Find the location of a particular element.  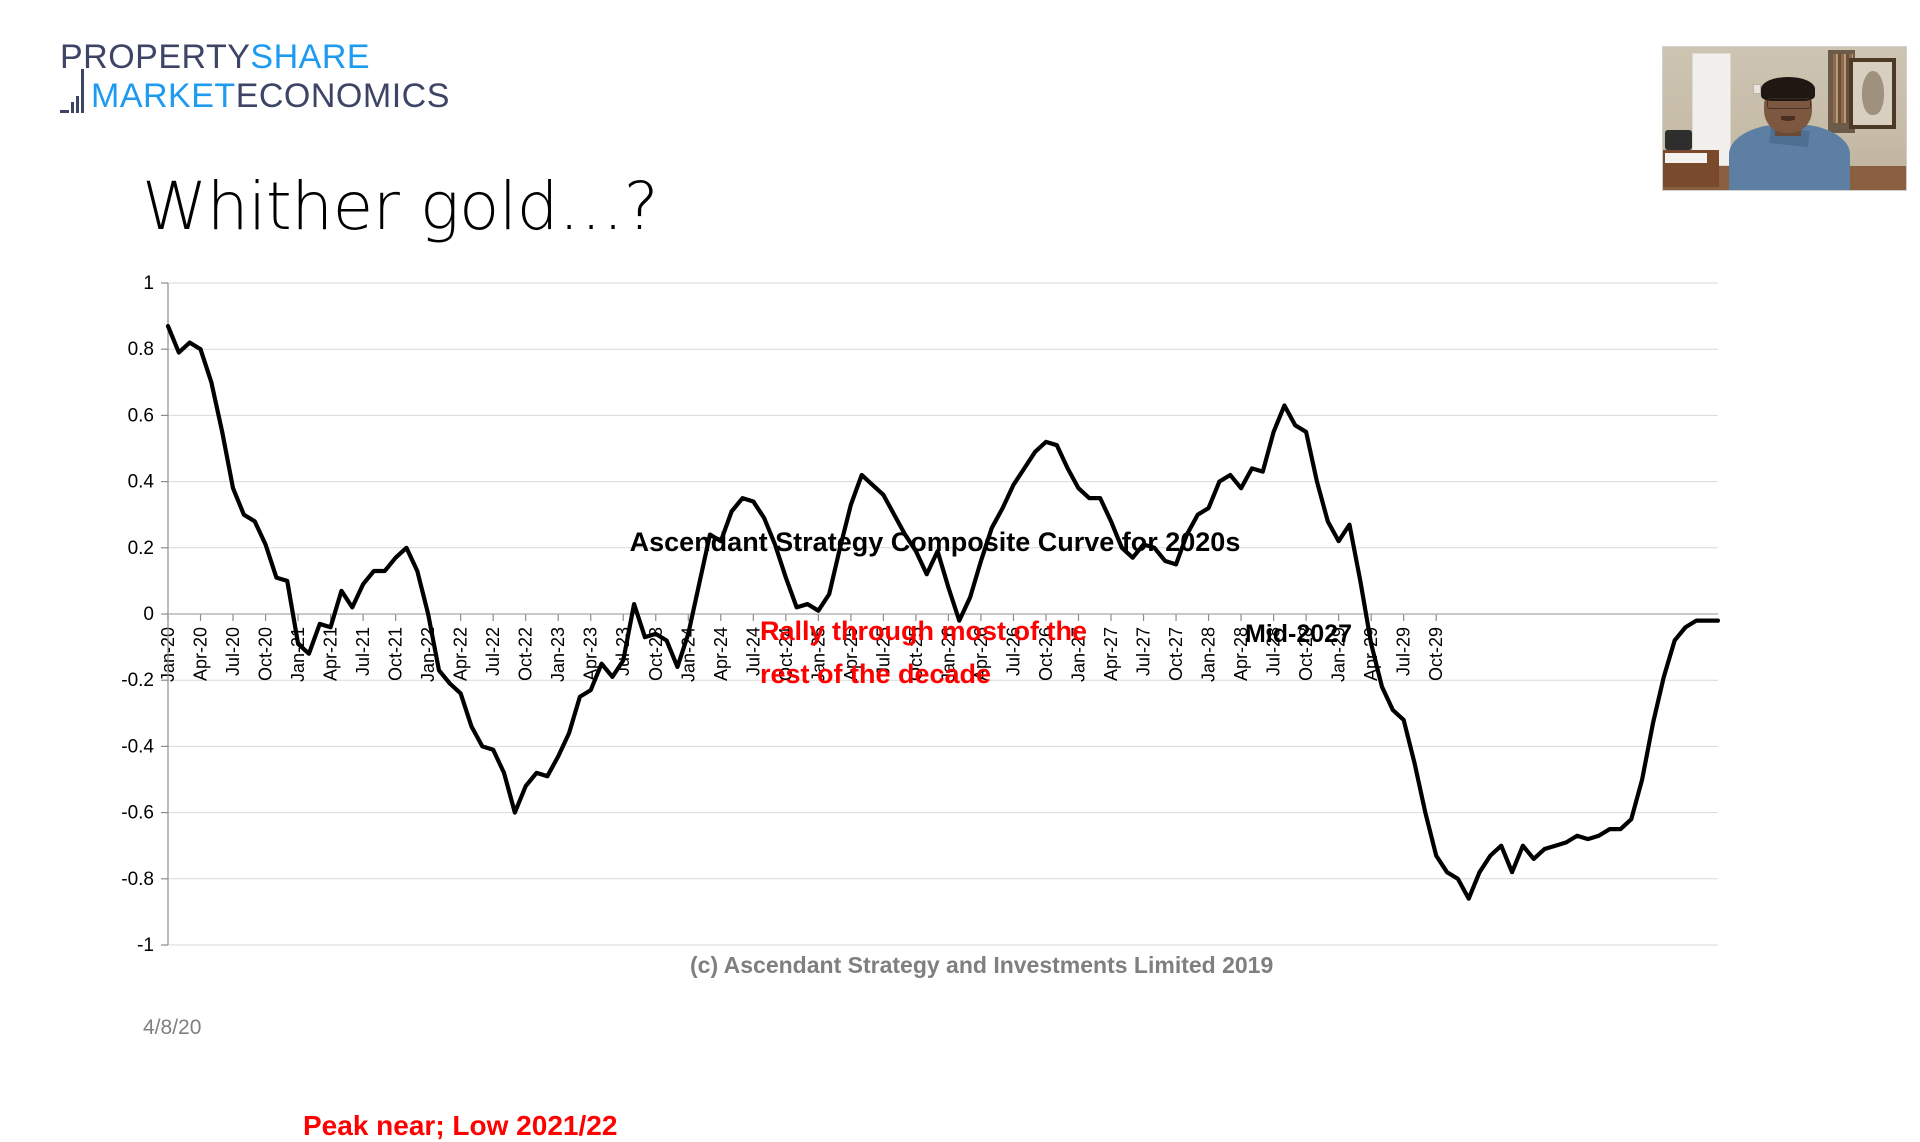

x-axis-tick-label: Apr-25 is located at coordinates (851, 654).